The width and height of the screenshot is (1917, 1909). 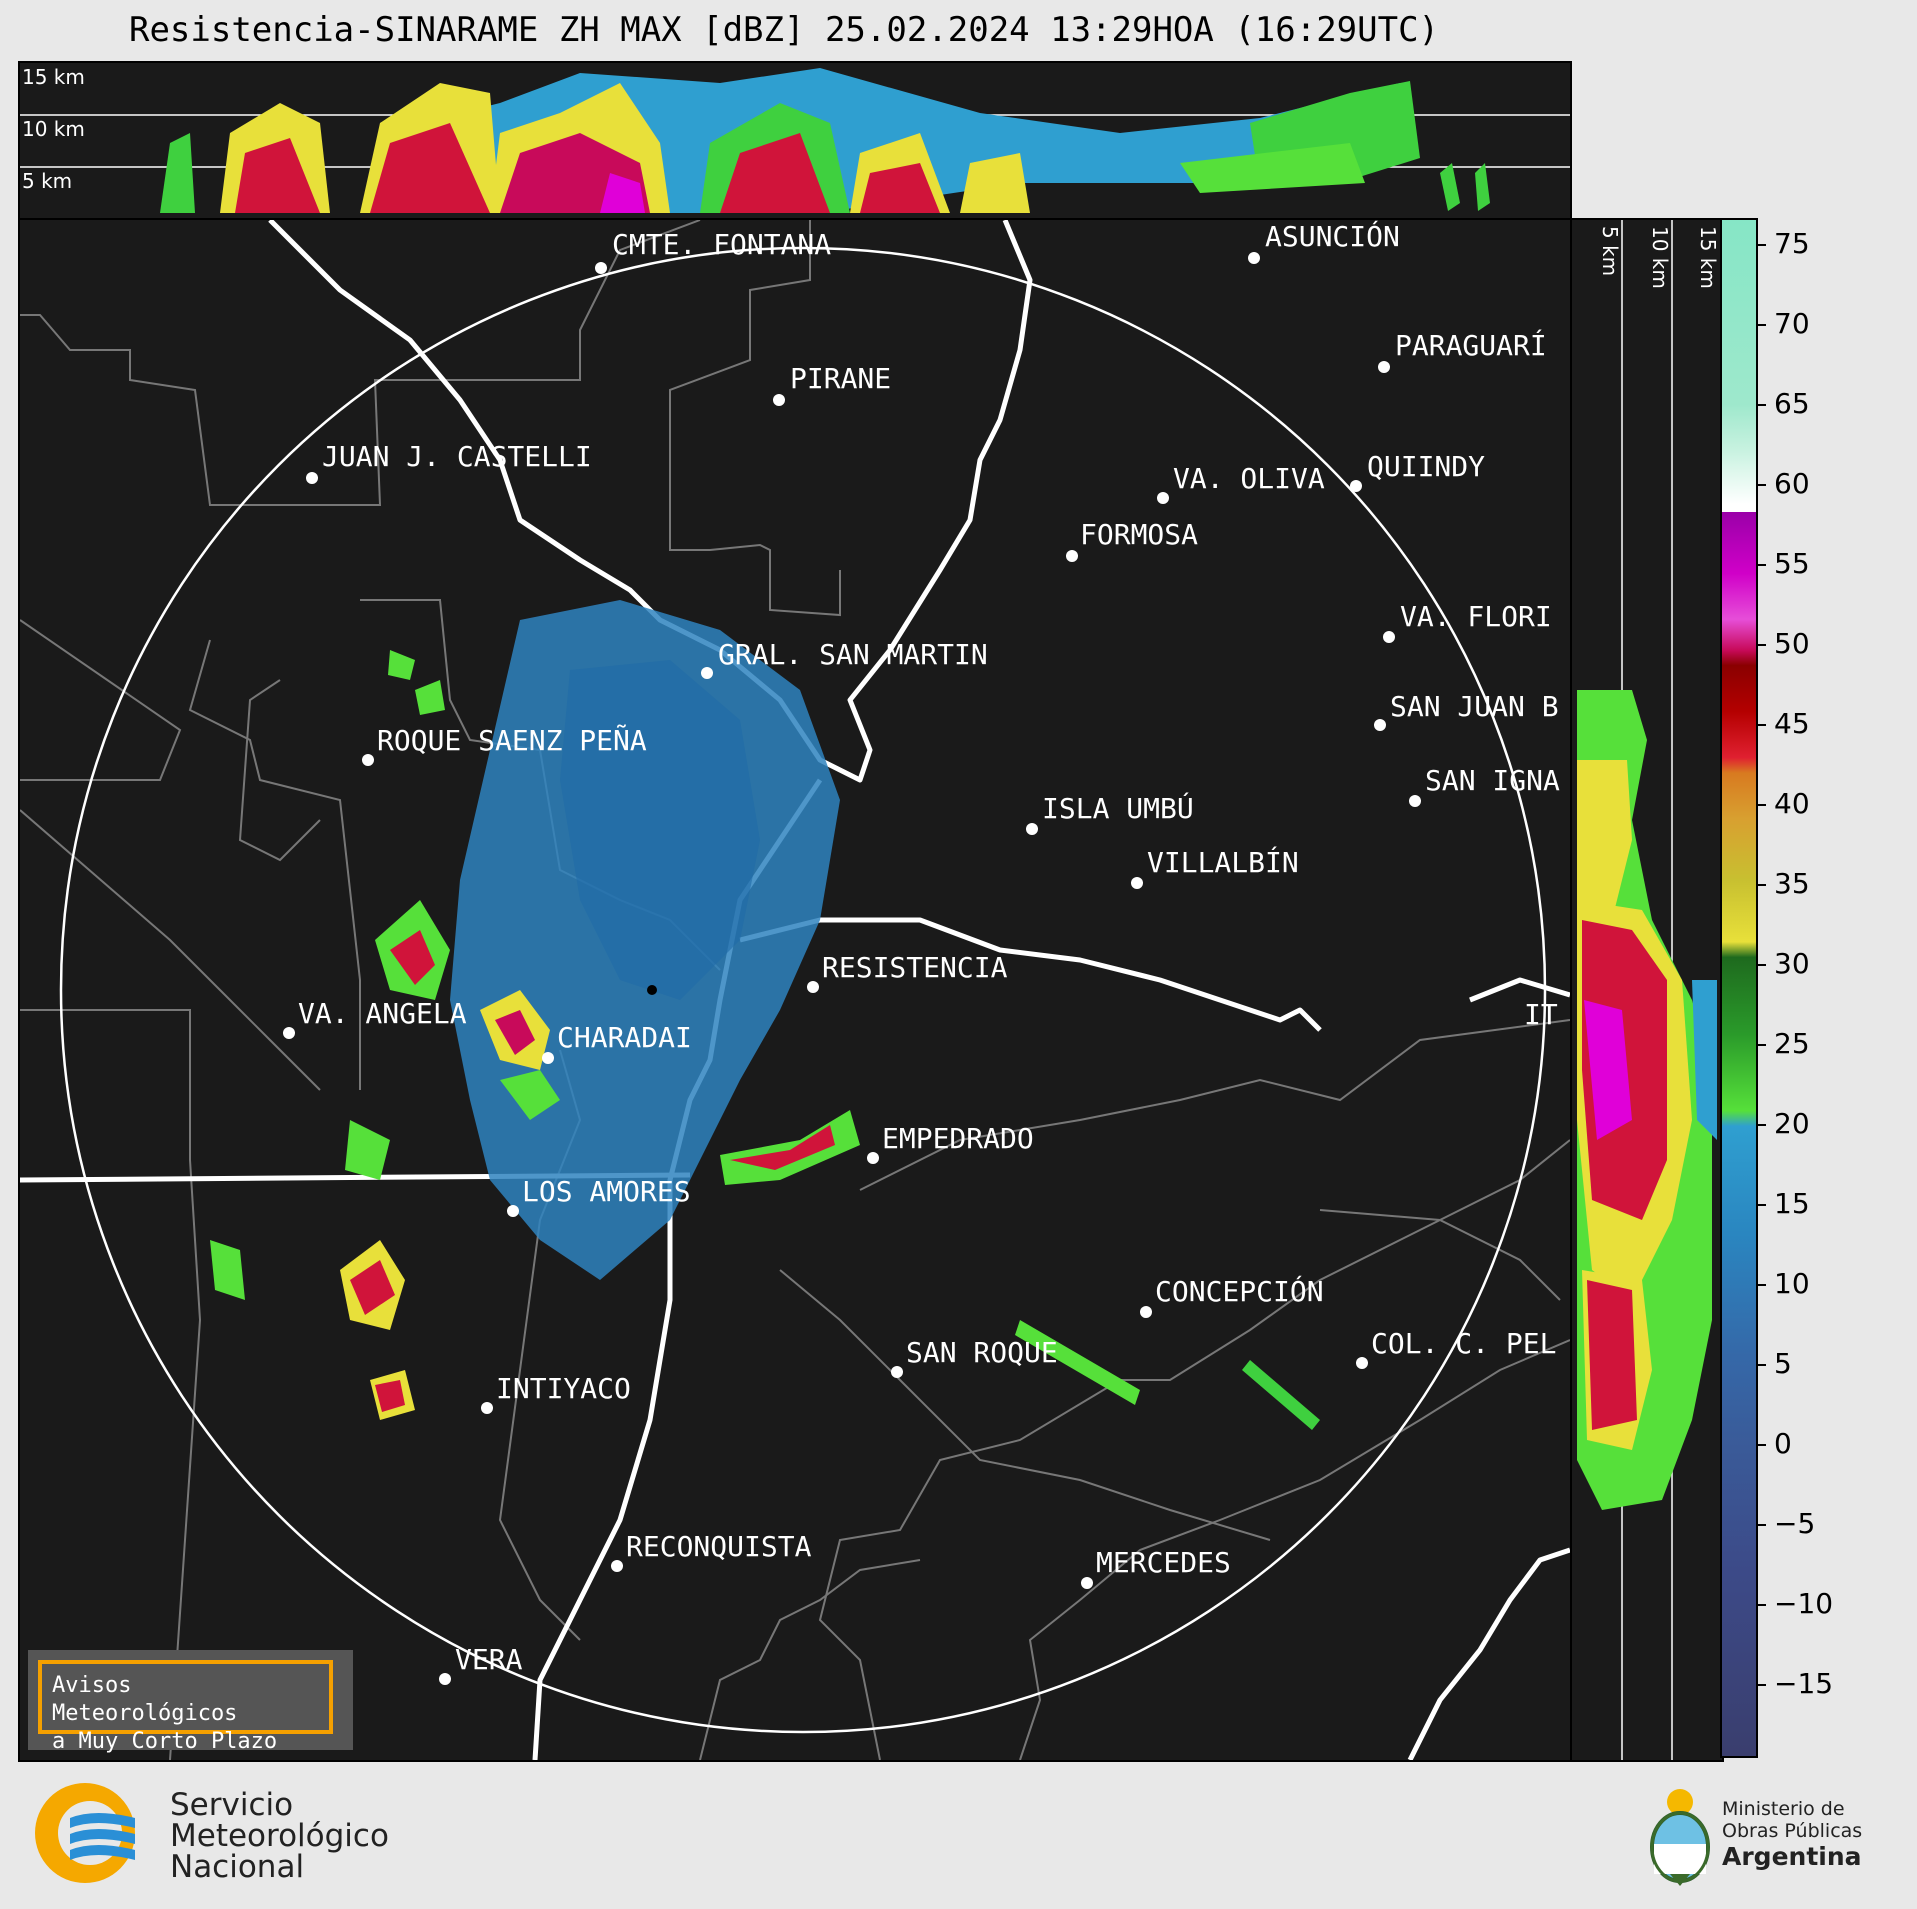 What do you see at coordinates (382, 1013) in the screenshot?
I see `city-label: VA. ANGELA` at bounding box center [382, 1013].